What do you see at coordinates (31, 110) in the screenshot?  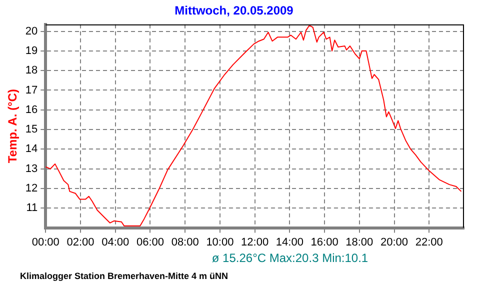 I see `y-tick-label: 16` at bounding box center [31, 110].